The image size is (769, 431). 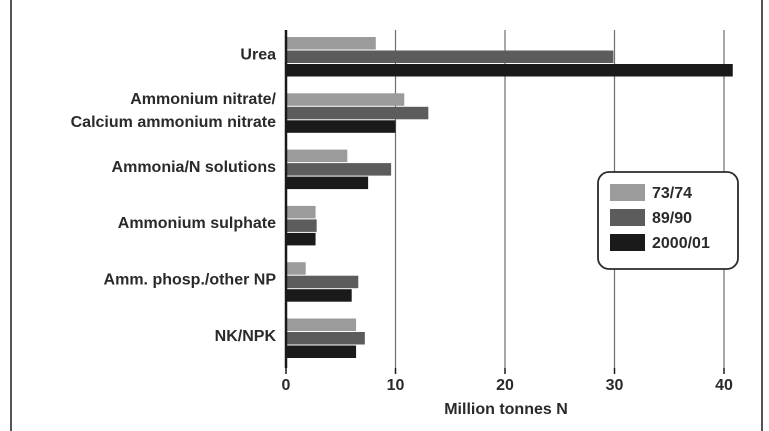 What do you see at coordinates (724, 385) in the screenshot?
I see `x-tick-label: 40` at bounding box center [724, 385].